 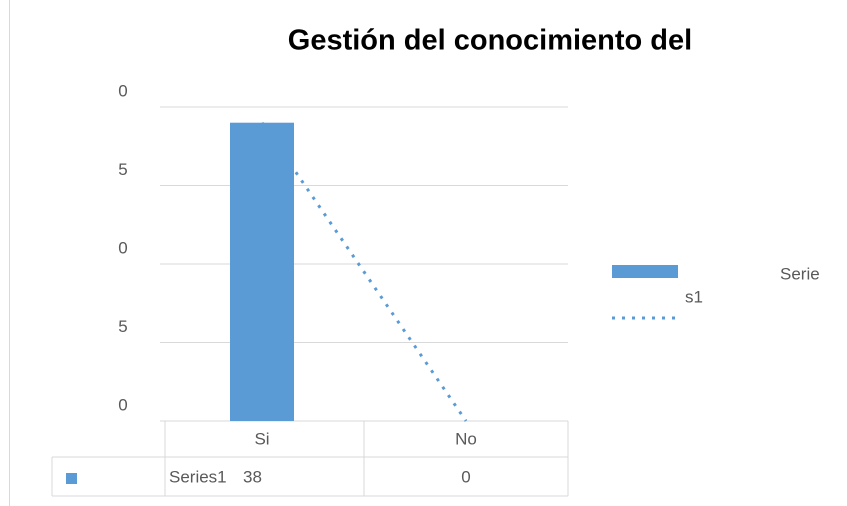 What do you see at coordinates (465, 476) in the screenshot?
I see `table-value: 0` at bounding box center [465, 476].